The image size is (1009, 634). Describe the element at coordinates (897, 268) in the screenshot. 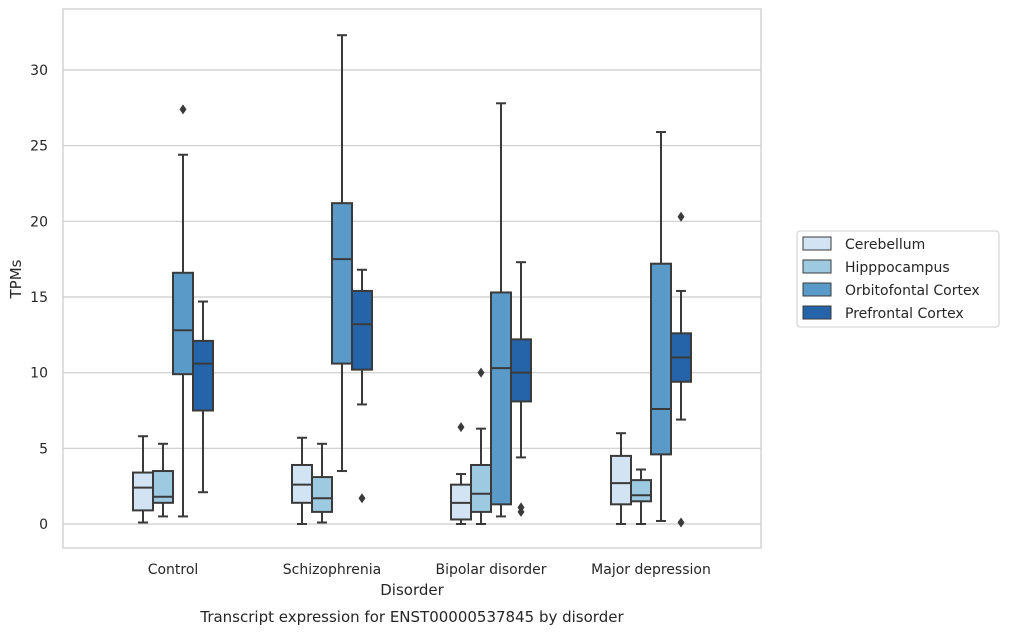

I see `legend-label: Hipppocampus` at that location.